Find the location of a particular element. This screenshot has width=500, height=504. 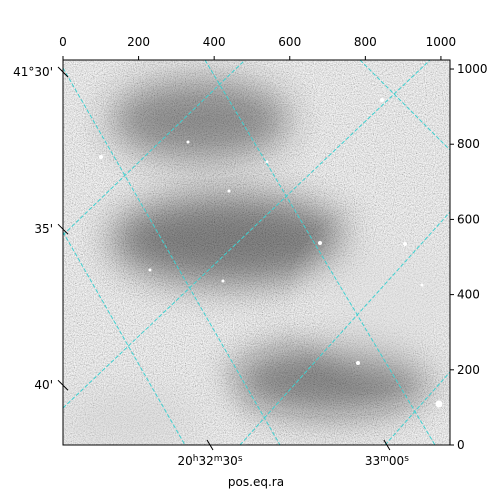

x-axis-label: pos.eq.ra is located at coordinates (256, 482).